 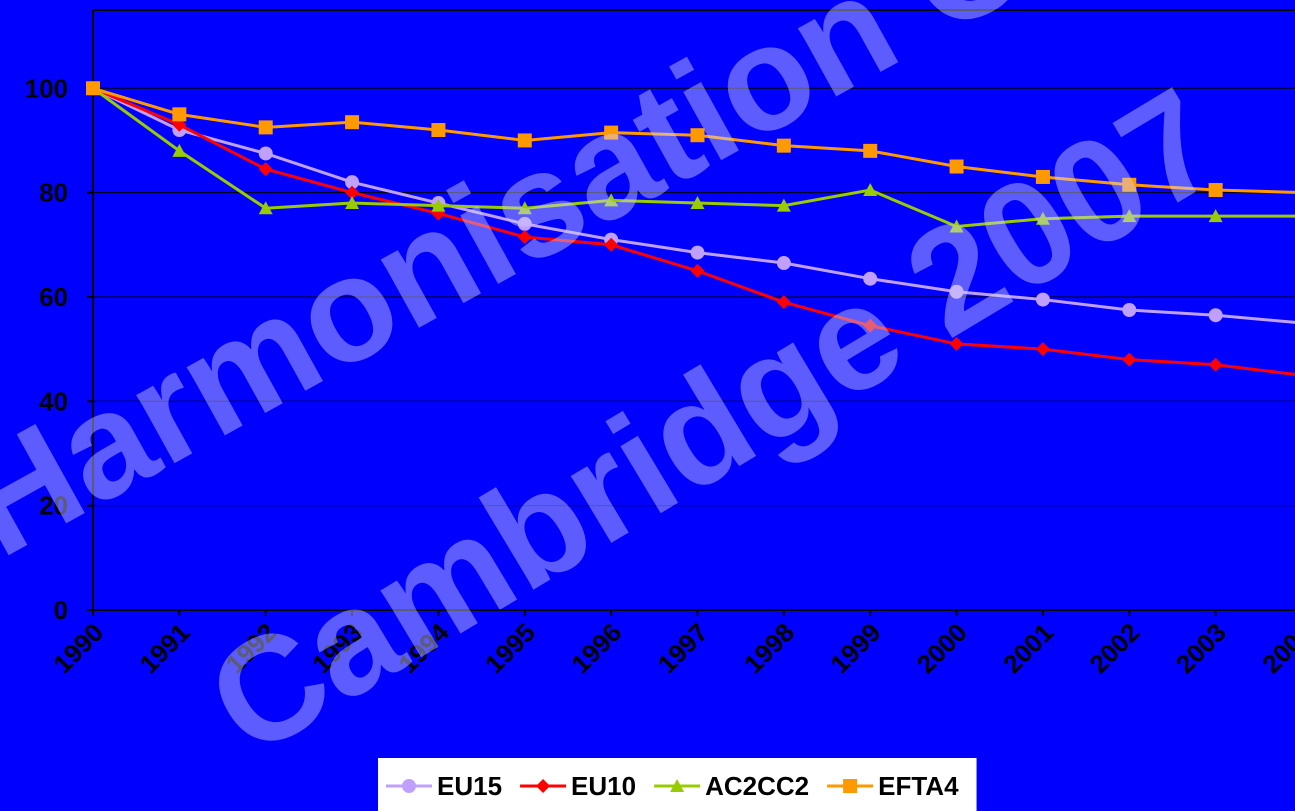 What do you see at coordinates (683, 648) in the screenshot?
I see `x-tick-label: 1997` at bounding box center [683, 648].